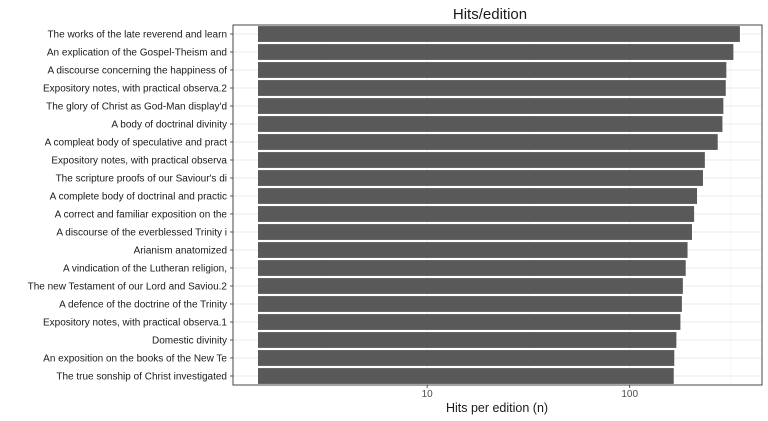  I want to click on y-tick-label: The glory of Christ as God-Man display'd, so click(136, 107).